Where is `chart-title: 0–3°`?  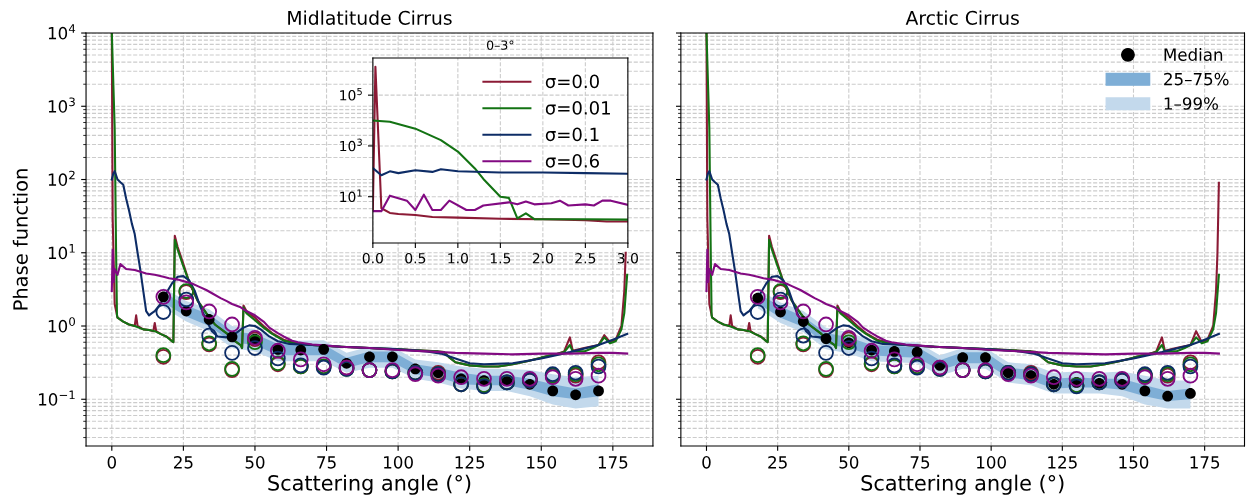
chart-title: 0–3° is located at coordinates (500, 45).